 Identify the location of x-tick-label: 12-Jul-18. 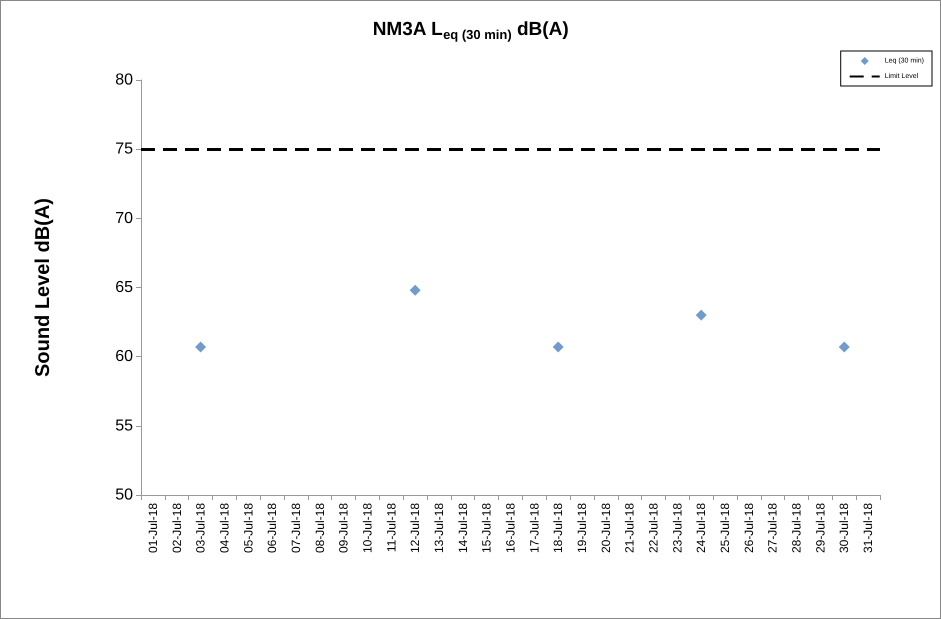
(415, 528).